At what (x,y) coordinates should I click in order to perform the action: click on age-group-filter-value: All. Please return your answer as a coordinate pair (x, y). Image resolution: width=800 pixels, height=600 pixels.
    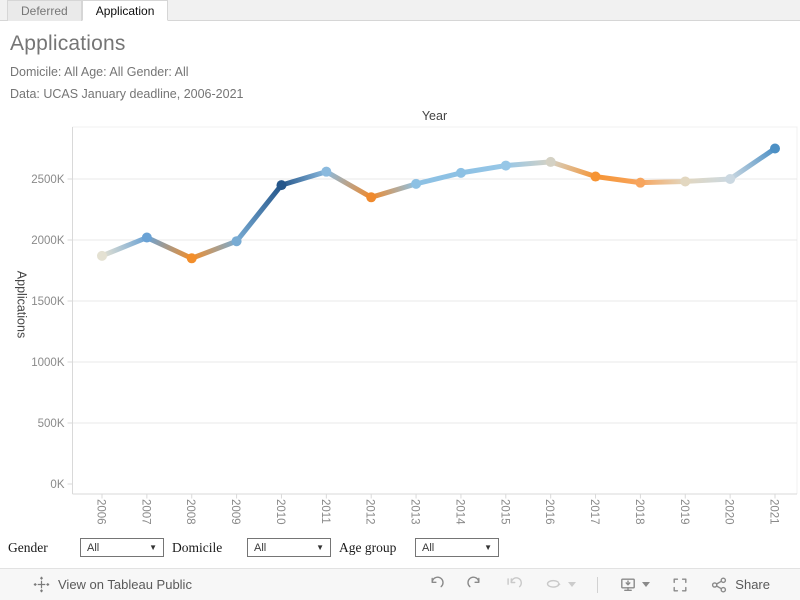
    Looking at the image, I should click on (428, 547).